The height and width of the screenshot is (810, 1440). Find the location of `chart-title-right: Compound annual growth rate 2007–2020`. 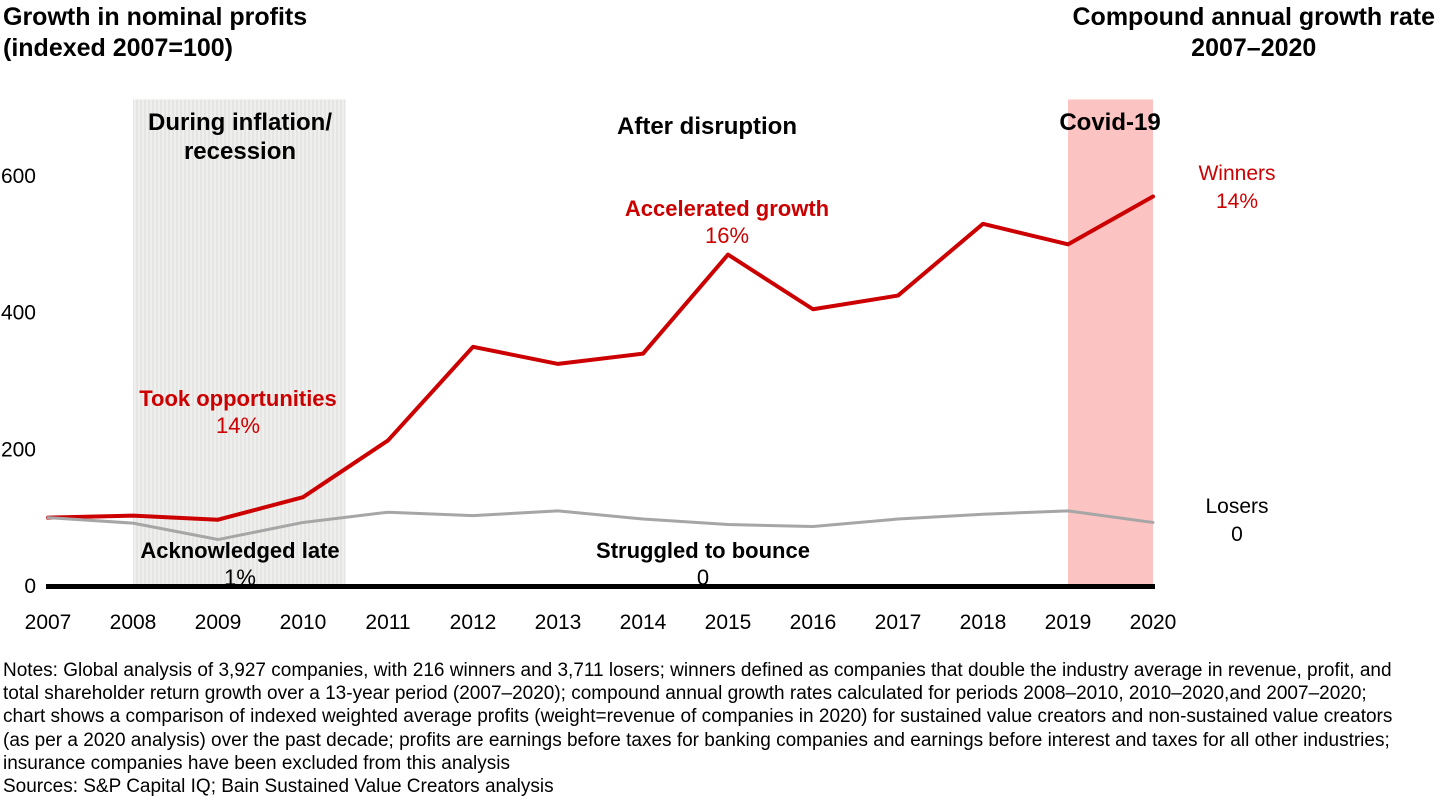

chart-title-right: Compound annual growth rate 2007–2020 is located at coordinates (1254, 33).